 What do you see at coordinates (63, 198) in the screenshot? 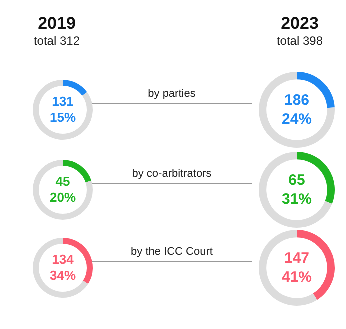
I see `text: 20%` at bounding box center [63, 198].